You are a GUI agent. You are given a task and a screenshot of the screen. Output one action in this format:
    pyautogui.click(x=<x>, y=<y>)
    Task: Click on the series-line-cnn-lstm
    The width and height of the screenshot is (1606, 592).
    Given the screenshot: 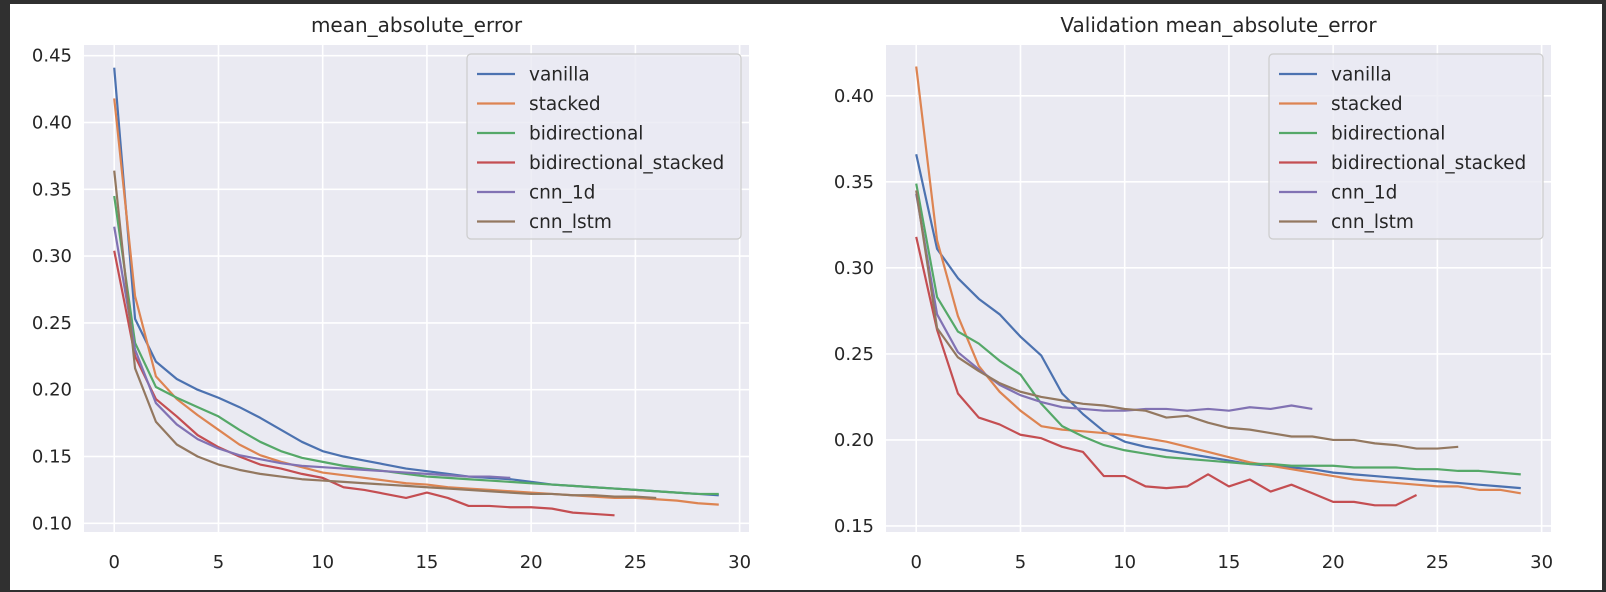 What is the action you would take?
    pyautogui.click(x=1187, y=320)
    